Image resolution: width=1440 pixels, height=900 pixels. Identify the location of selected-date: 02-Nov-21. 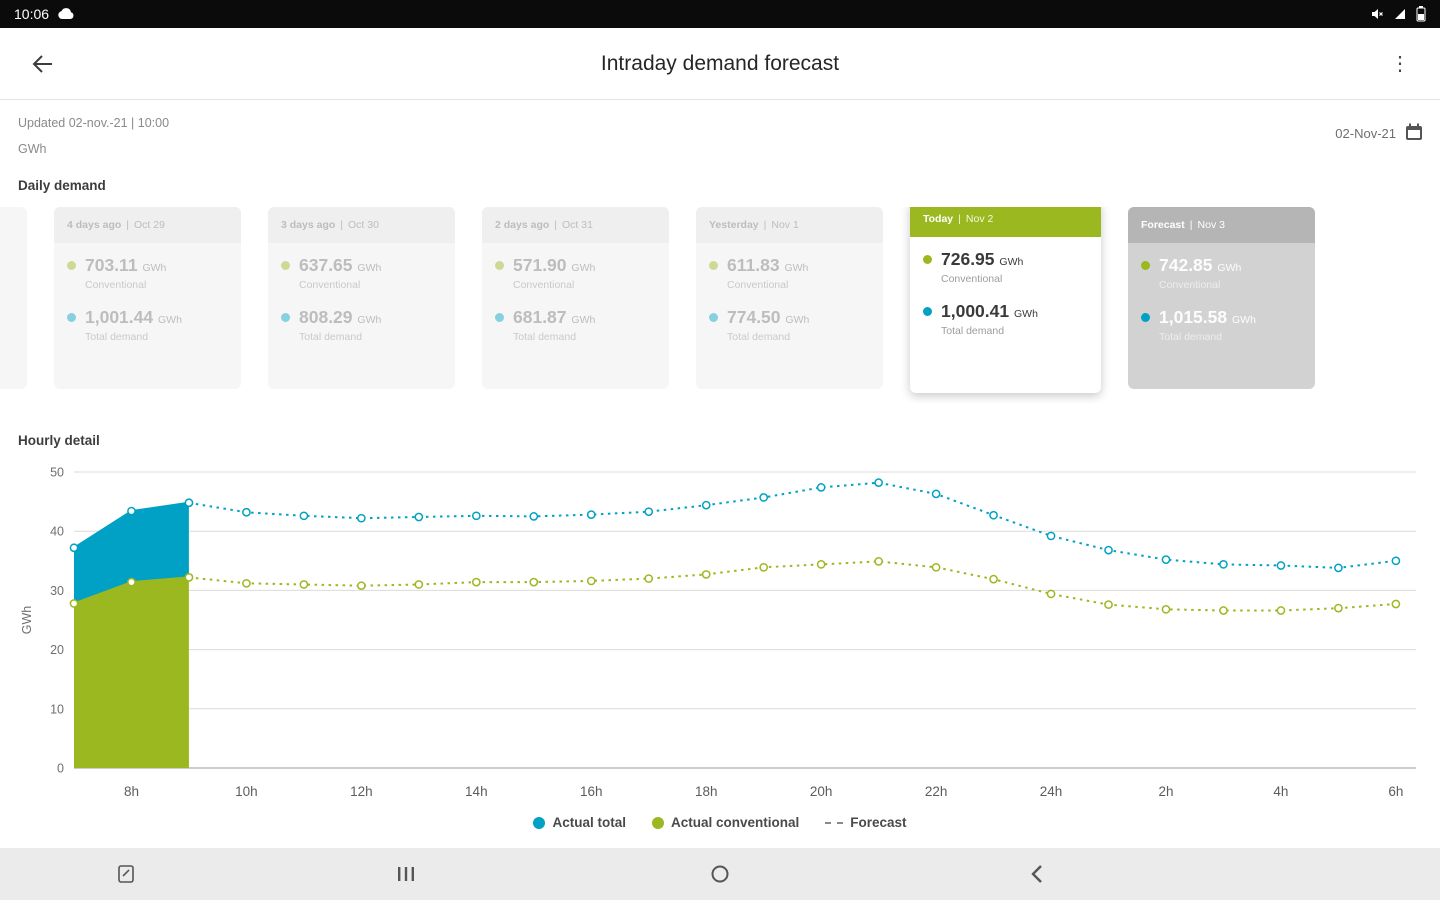
(1365, 133).